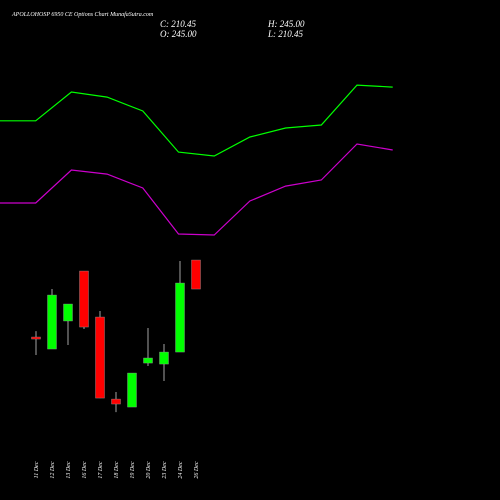  Describe the element at coordinates (149, 469) in the screenshot. I see `x-tick-label: 20 Dec` at that location.